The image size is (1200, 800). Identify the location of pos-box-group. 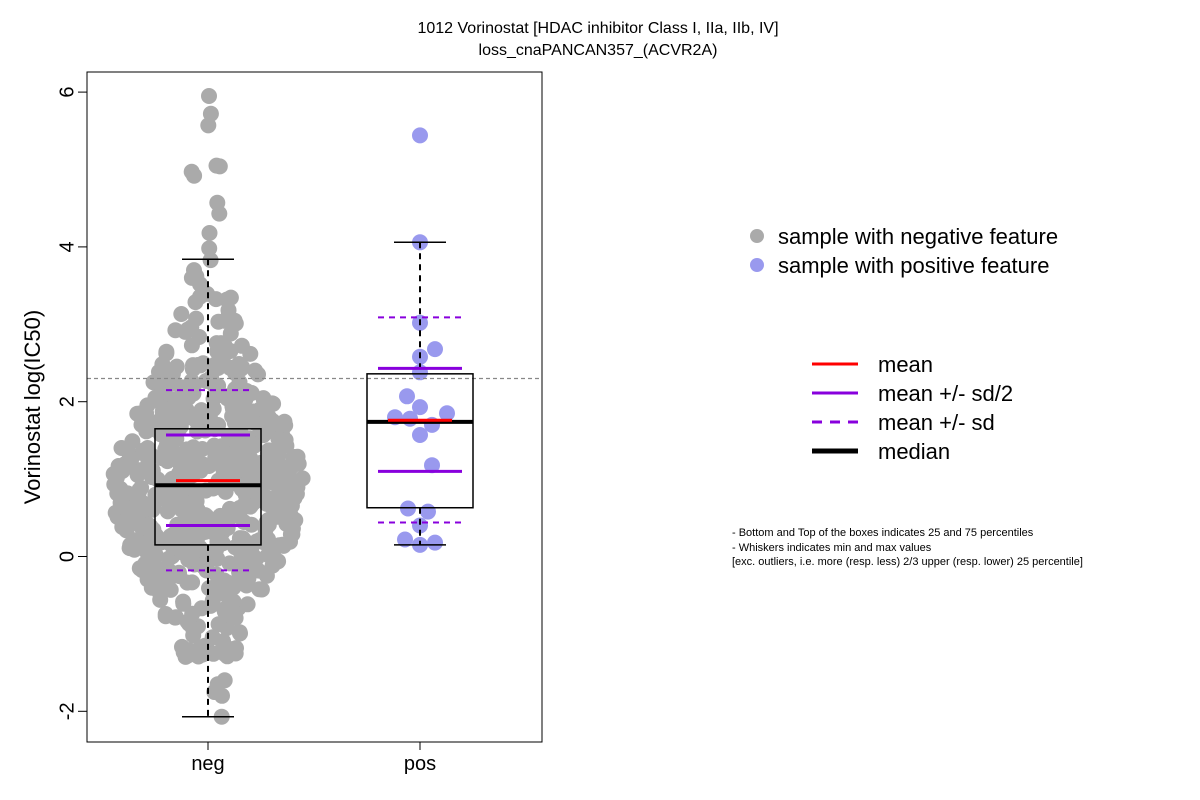
(420, 393).